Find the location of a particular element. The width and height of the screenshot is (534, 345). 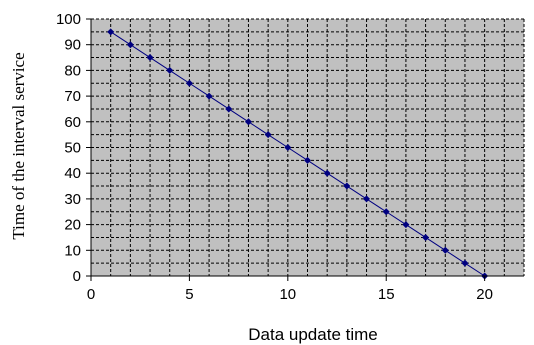

y-tick-label: 100 is located at coordinates (68, 19).